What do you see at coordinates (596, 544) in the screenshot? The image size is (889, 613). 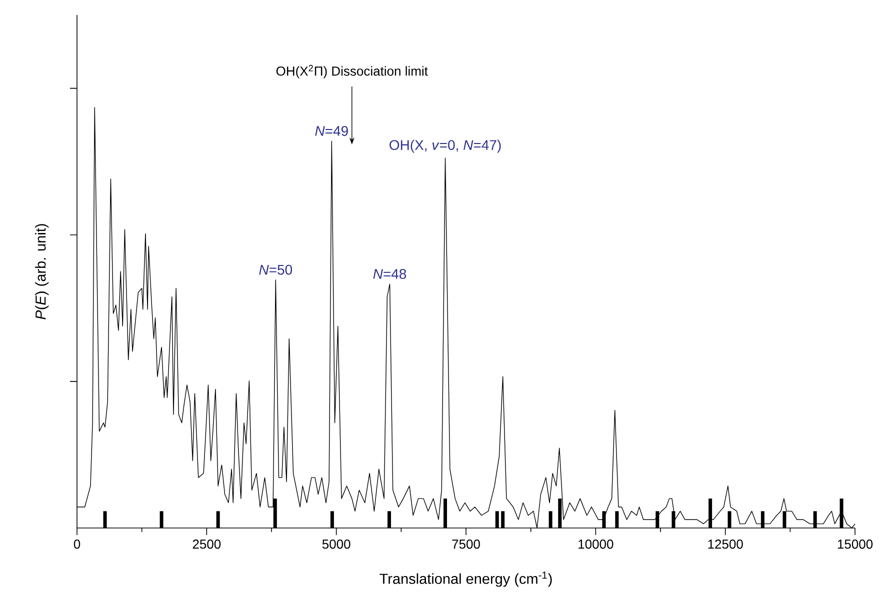 I see `x-tick-label: 10000` at bounding box center [596, 544].